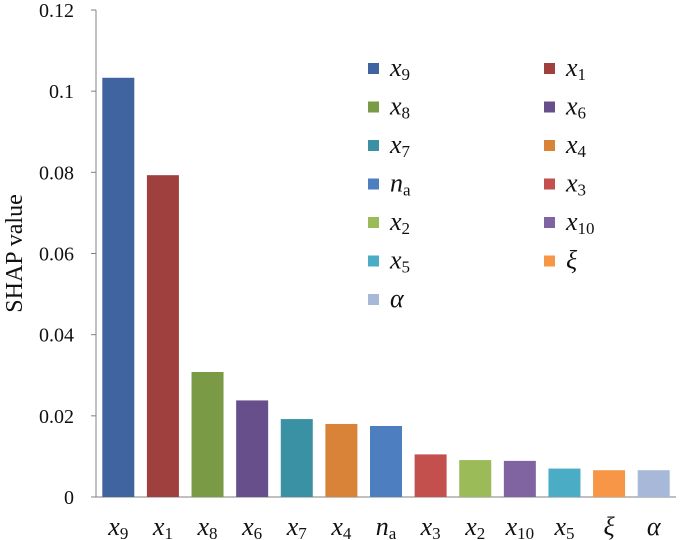 The width and height of the screenshot is (685, 540). I want to click on y-tick-label: 0.06, so click(56, 255).